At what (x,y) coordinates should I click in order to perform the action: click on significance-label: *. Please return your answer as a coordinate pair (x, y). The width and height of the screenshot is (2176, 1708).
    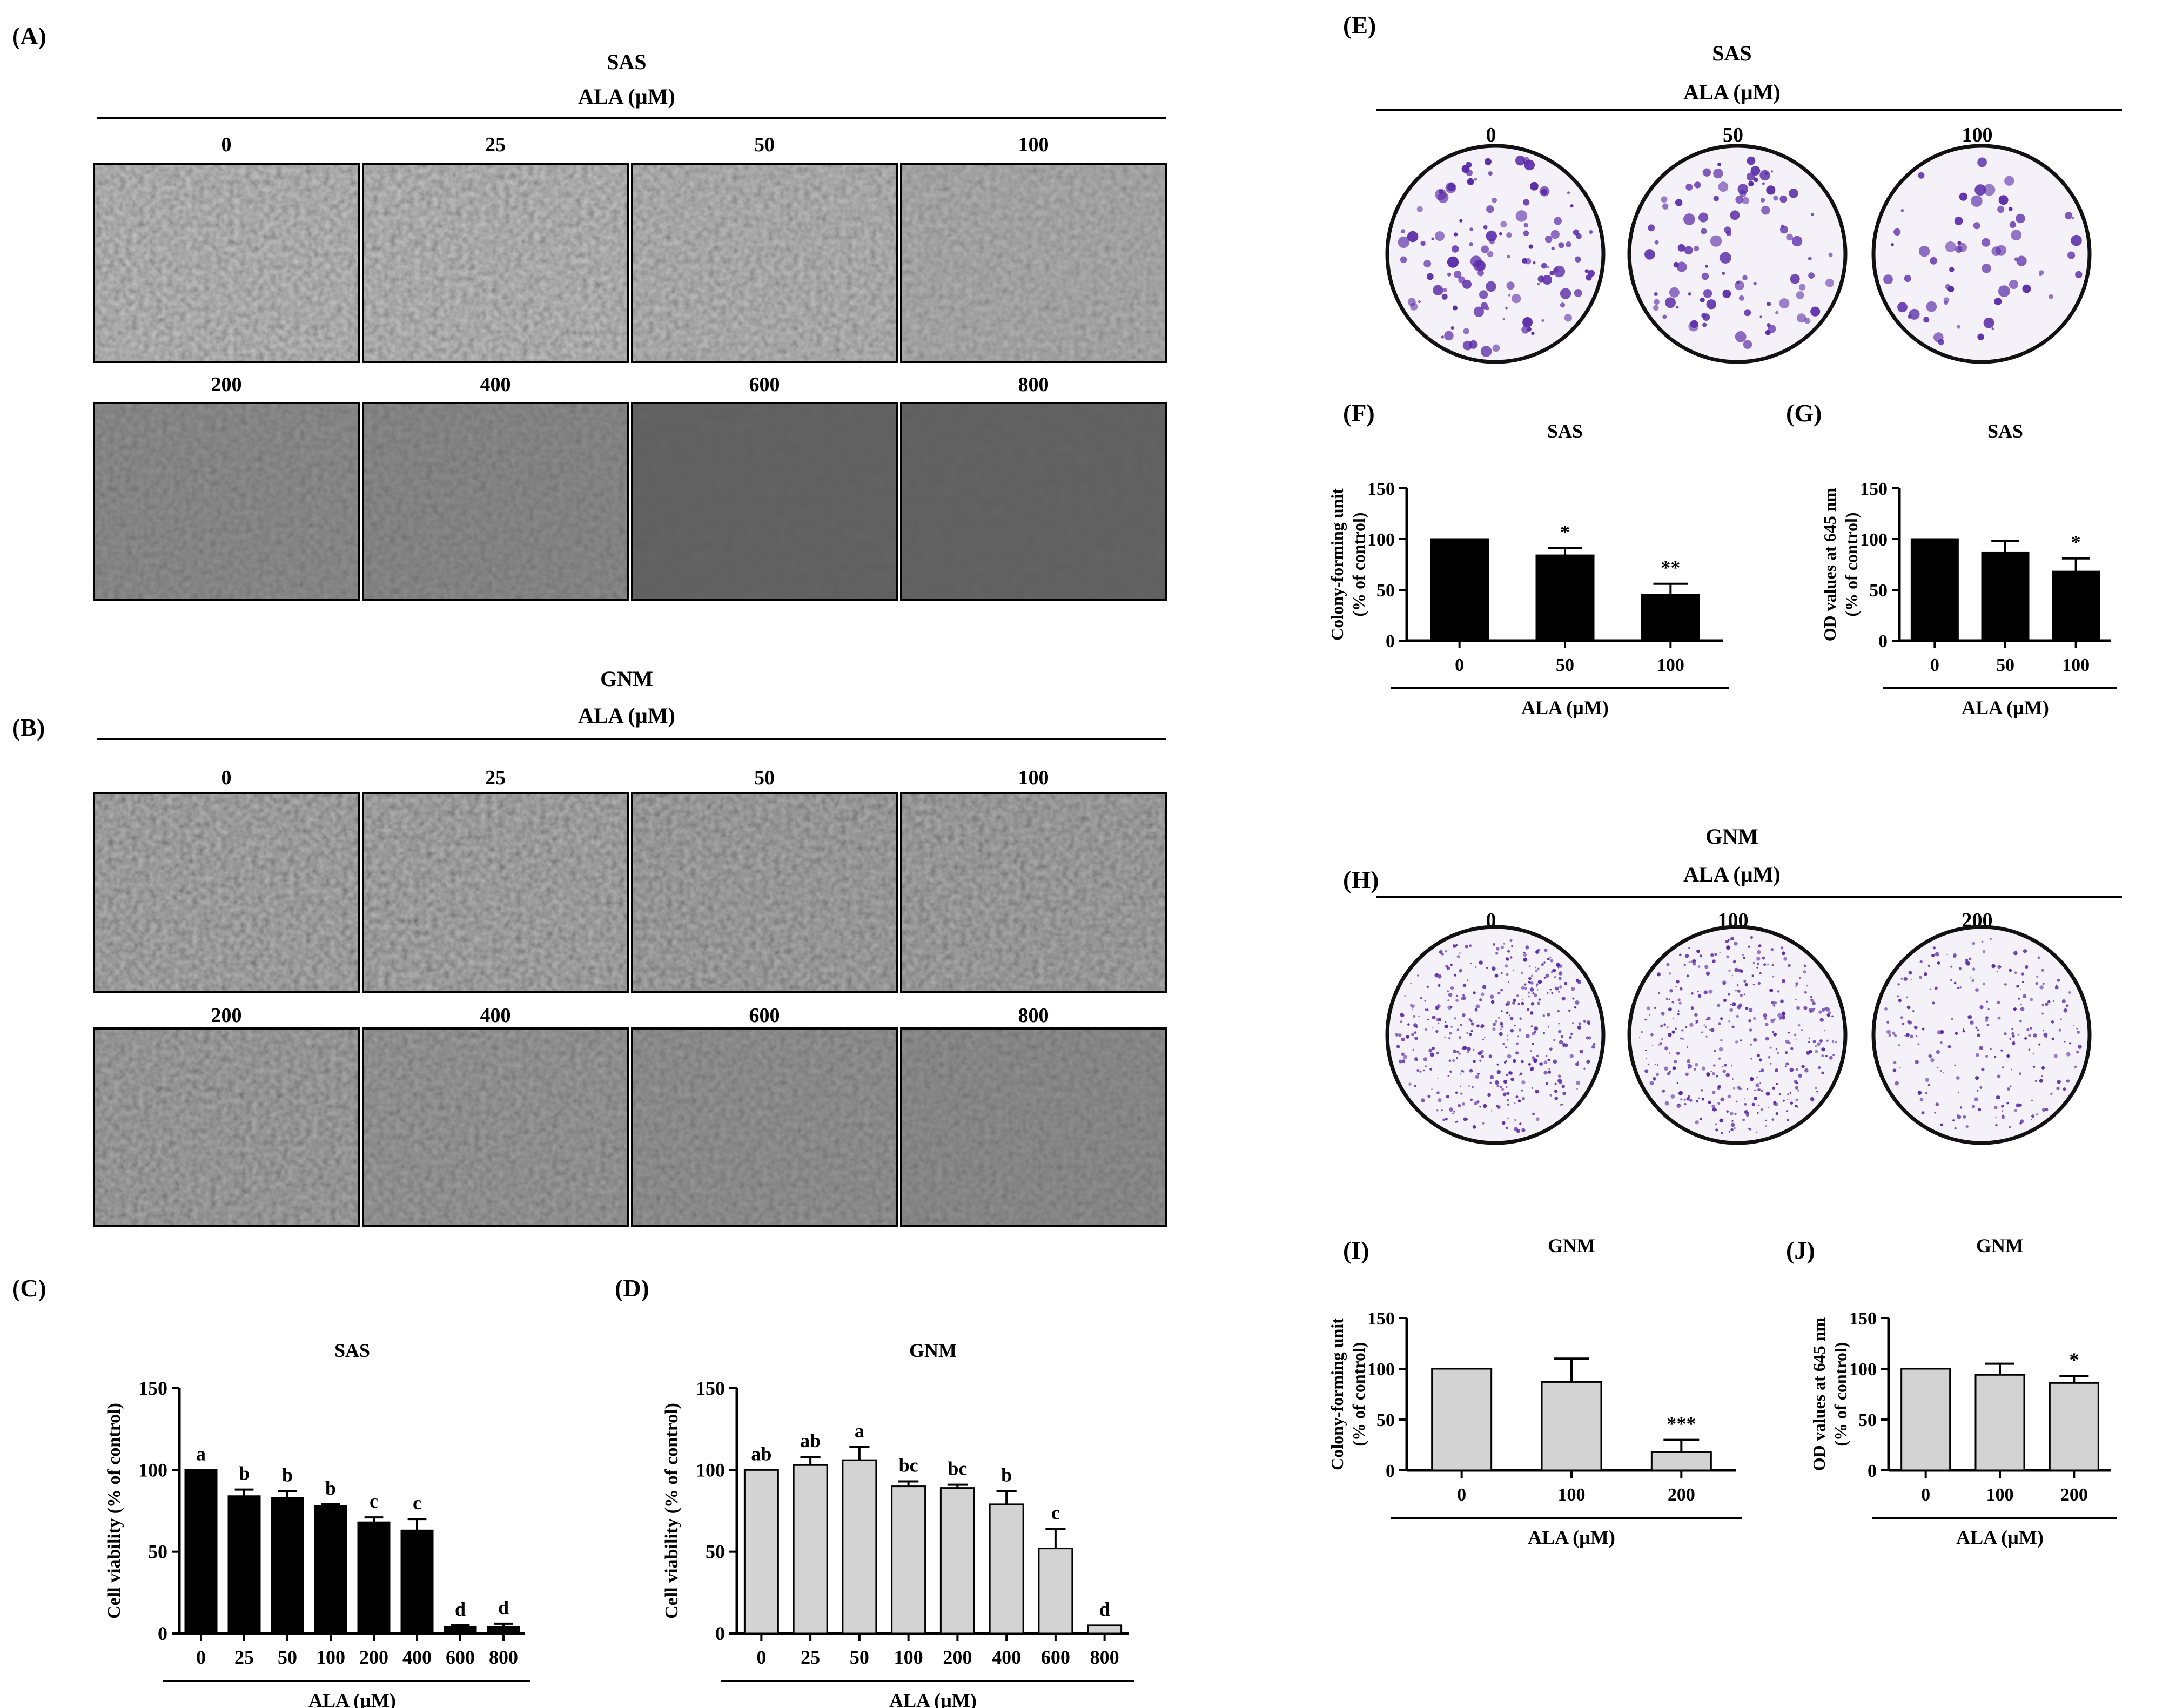
    Looking at the image, I should click on (2074, 1359).